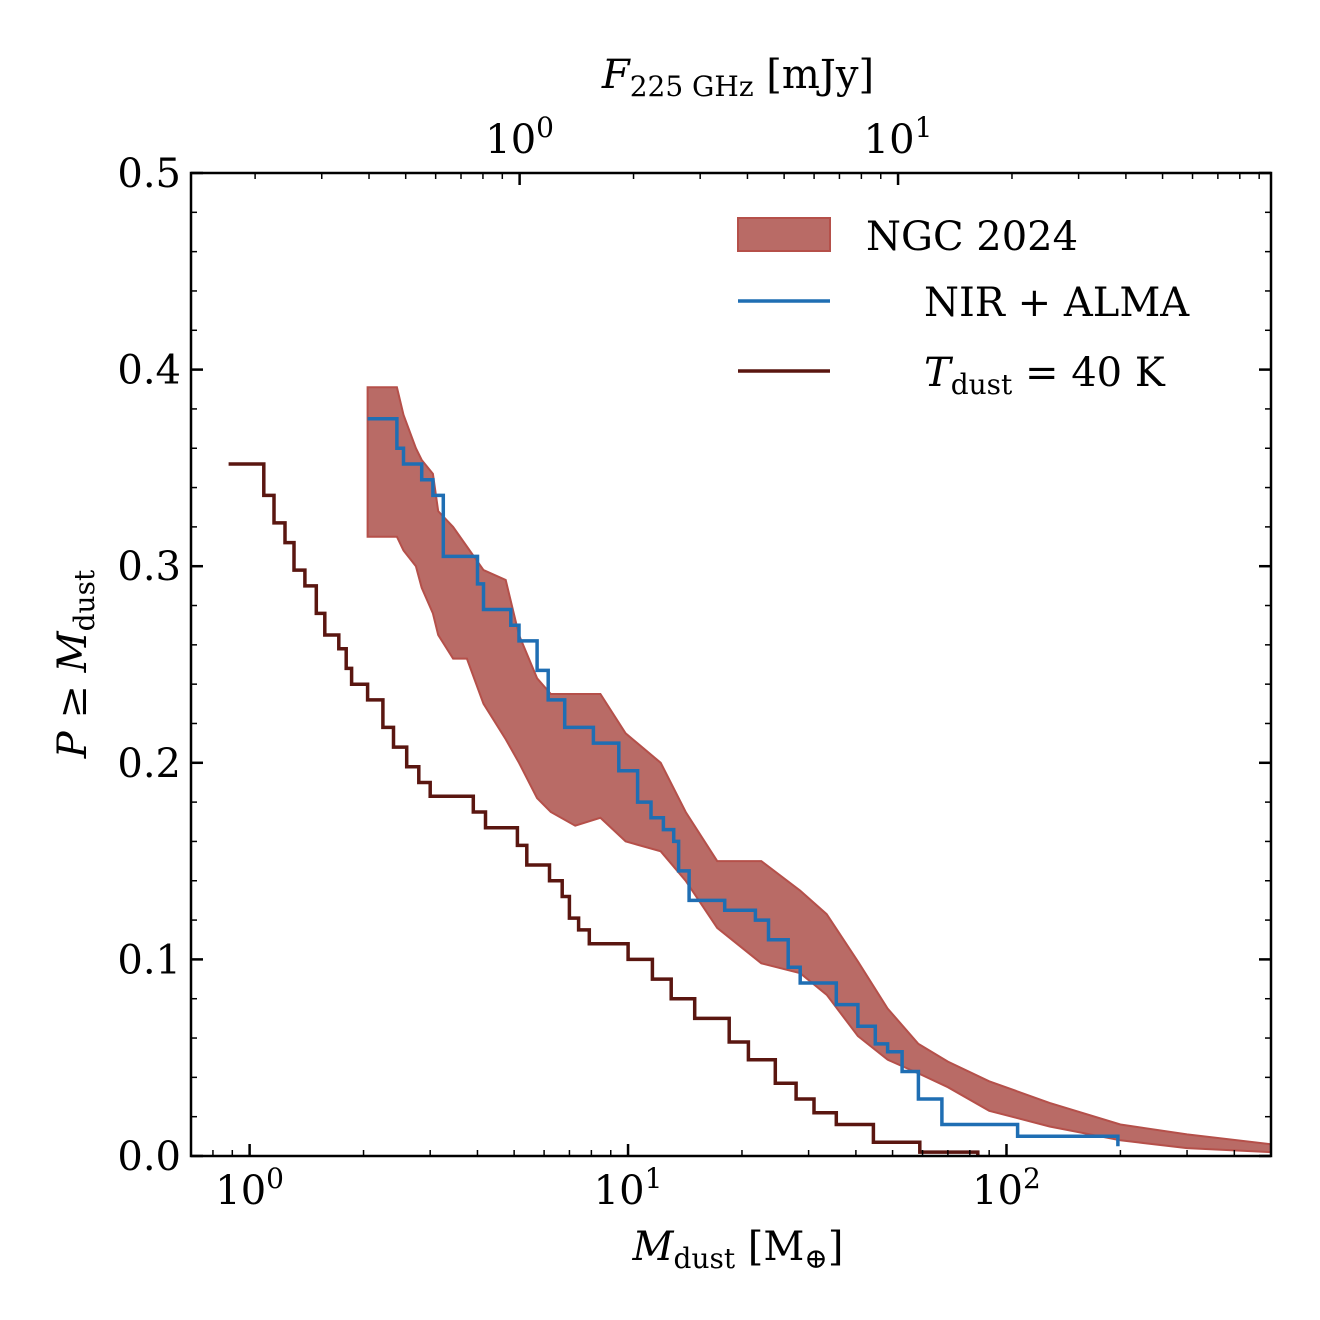 Image resolution: width=1320 pixels, height=1320 pixels. What do you see at coordinates (628, 1188) in the screenshot?
I see `x-tick-label: 10¹` at bounding box center [628, 1188].